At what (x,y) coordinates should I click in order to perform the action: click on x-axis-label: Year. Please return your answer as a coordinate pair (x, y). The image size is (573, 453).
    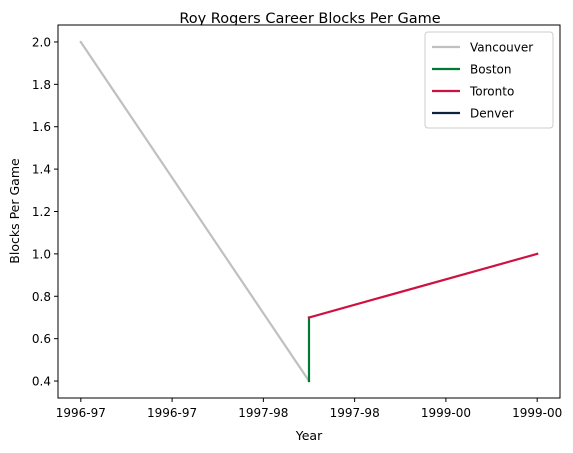
    Looking at the image, I should click on (309, 435).